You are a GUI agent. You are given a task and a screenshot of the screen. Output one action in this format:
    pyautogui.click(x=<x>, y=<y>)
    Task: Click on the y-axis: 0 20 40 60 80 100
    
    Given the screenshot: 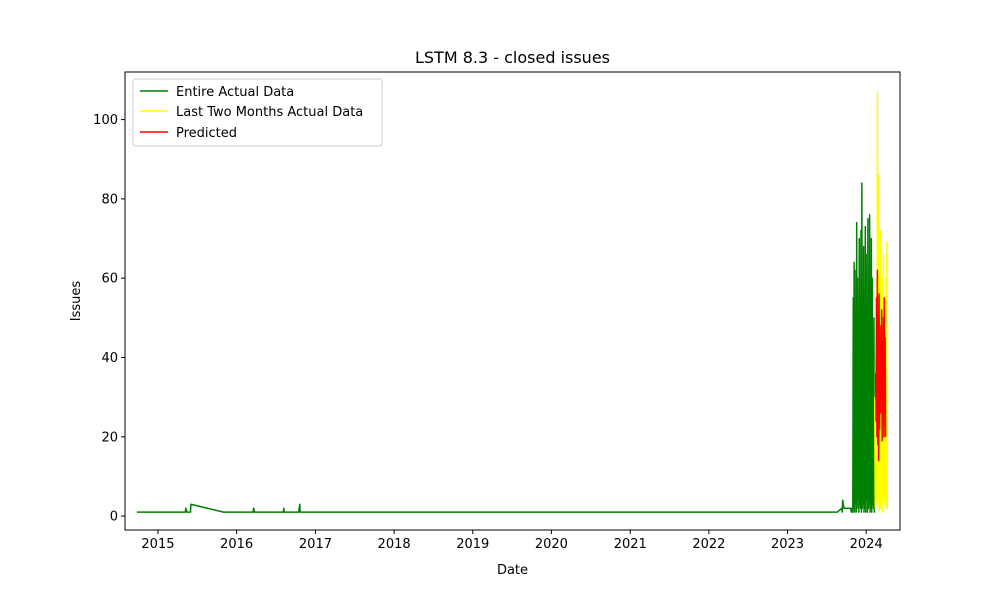 What is the action you would take?
    pyautogui.click(x=109, y=319)
    